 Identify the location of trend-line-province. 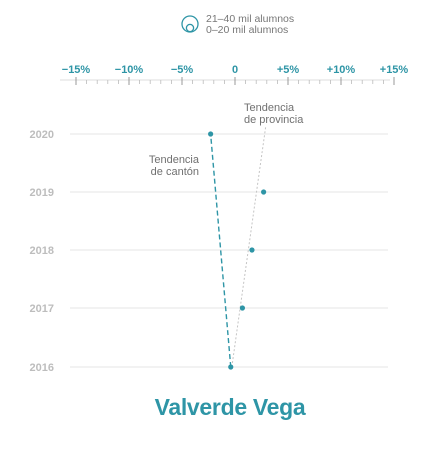
(249, 246).